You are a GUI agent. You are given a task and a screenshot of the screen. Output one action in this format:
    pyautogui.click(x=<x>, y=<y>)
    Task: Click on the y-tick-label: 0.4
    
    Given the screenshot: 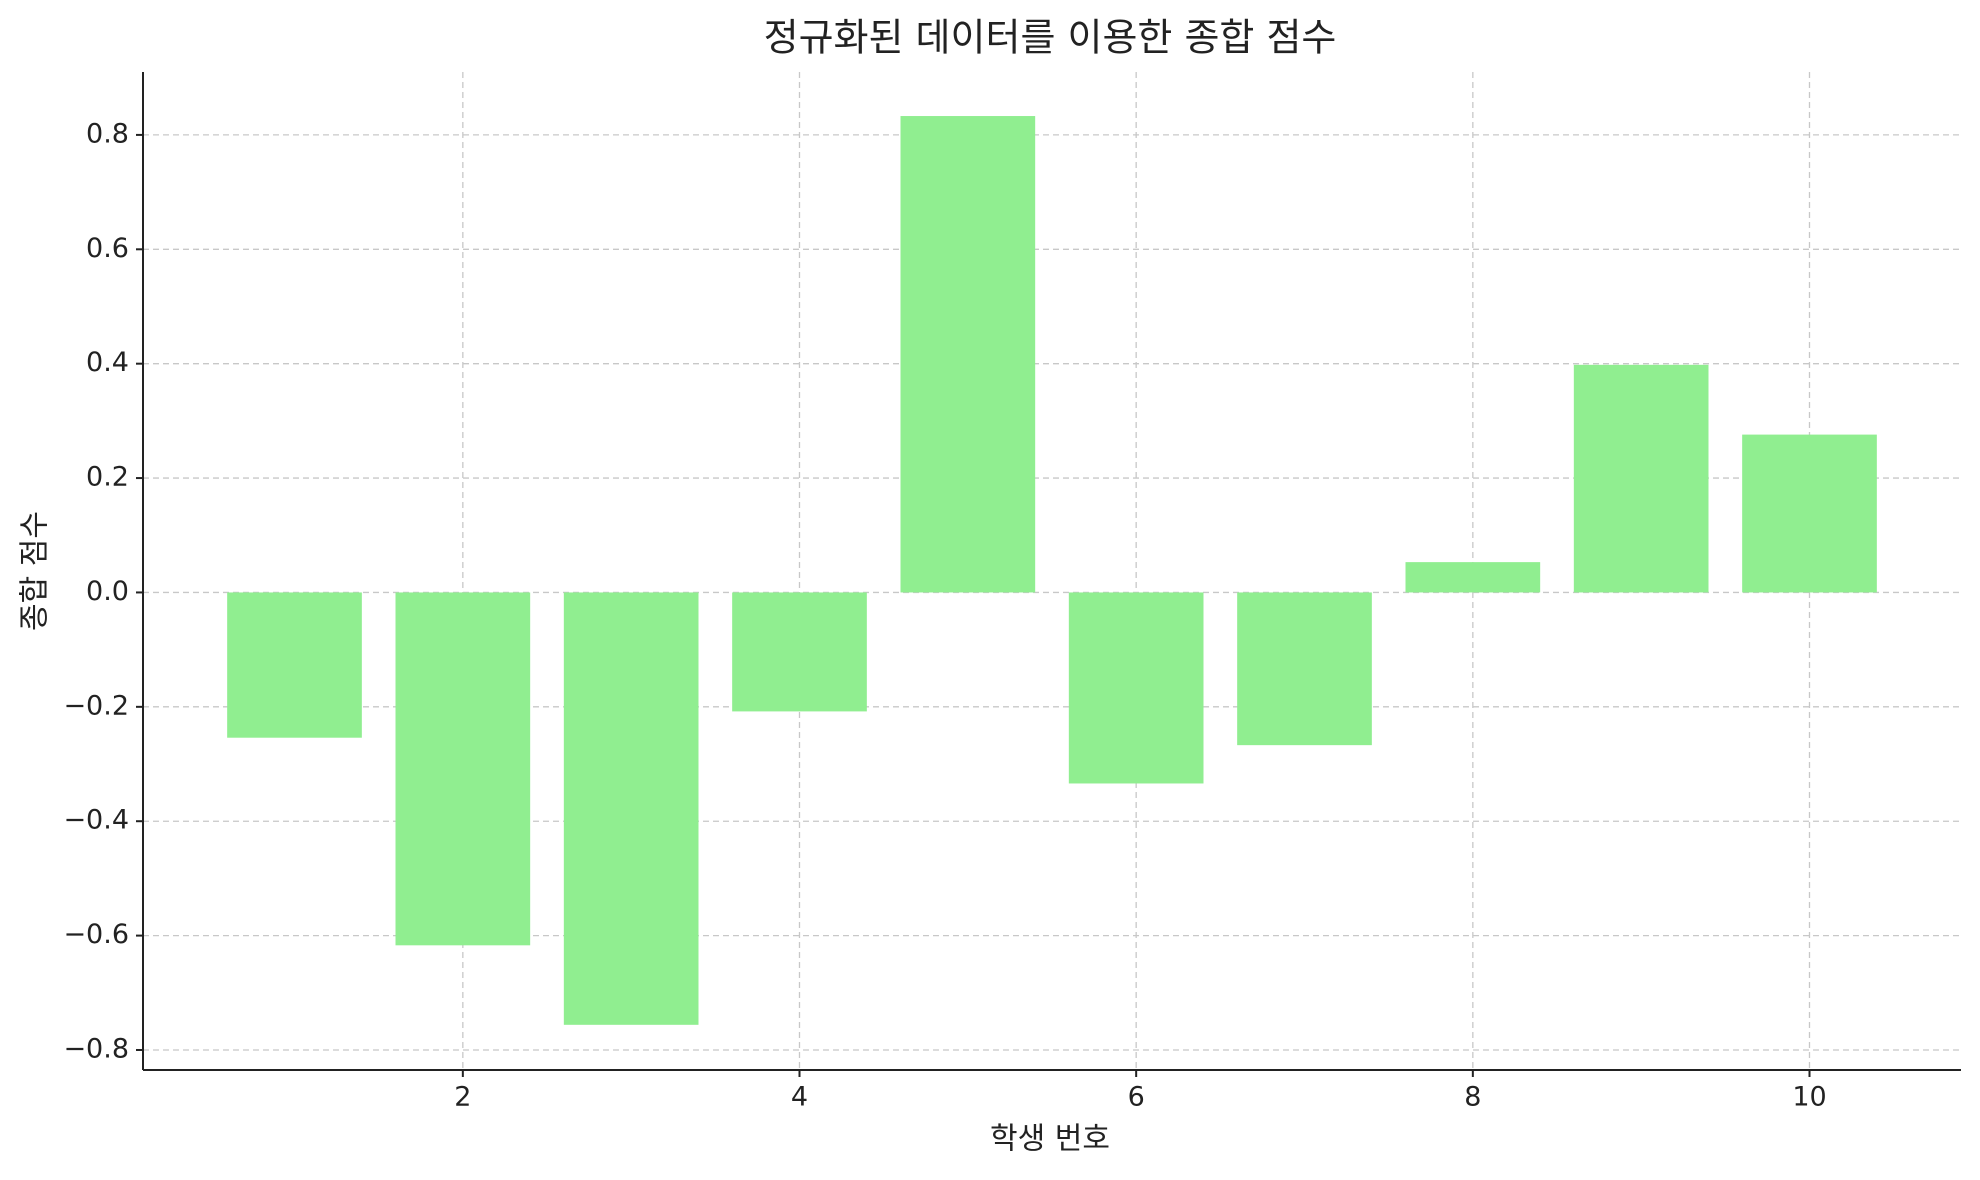 What is the action you would take?
    pyautogui.click(x=107, y=362)
    